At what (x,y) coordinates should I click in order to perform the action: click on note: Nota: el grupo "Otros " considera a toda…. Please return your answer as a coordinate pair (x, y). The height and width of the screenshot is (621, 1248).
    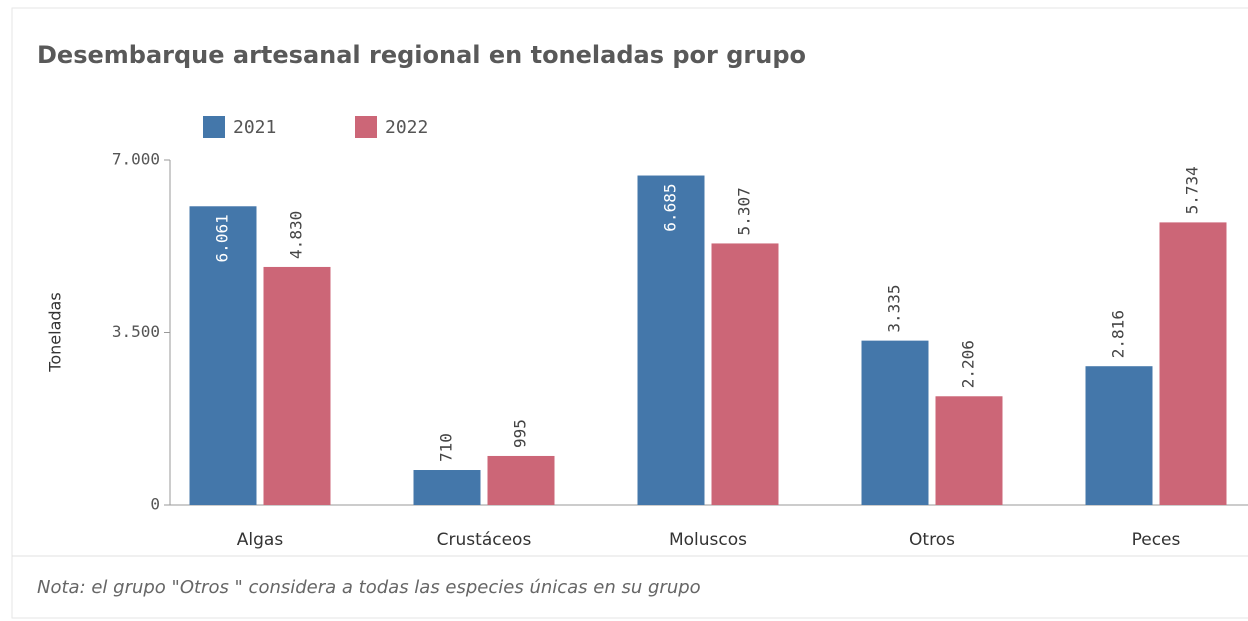
    Looking at the image, I should click on (369, 587).